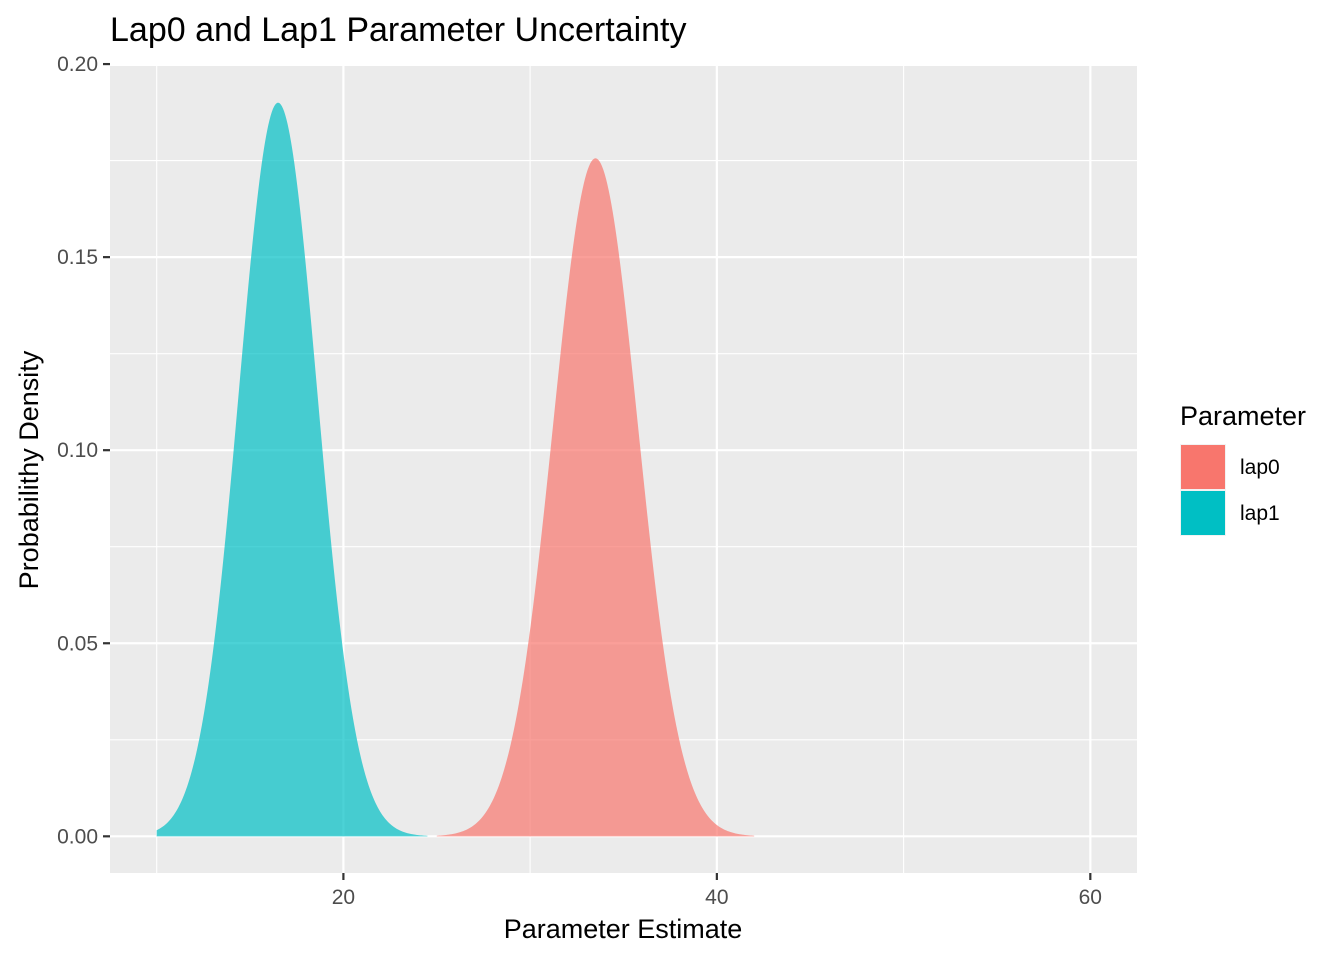 This screenshot has height=960, width=1344. I want to click on x-axis-title: Parameter Estimate, so click(623, 929).